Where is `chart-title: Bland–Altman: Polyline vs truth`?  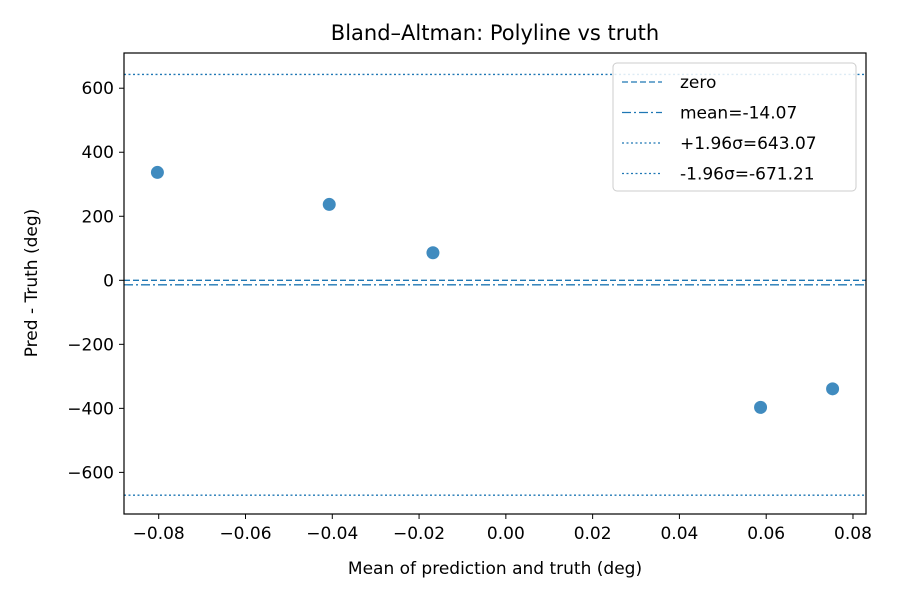 chart-title: Bland–Altman: Polyline vs truth is located at coordinates (495, 33).